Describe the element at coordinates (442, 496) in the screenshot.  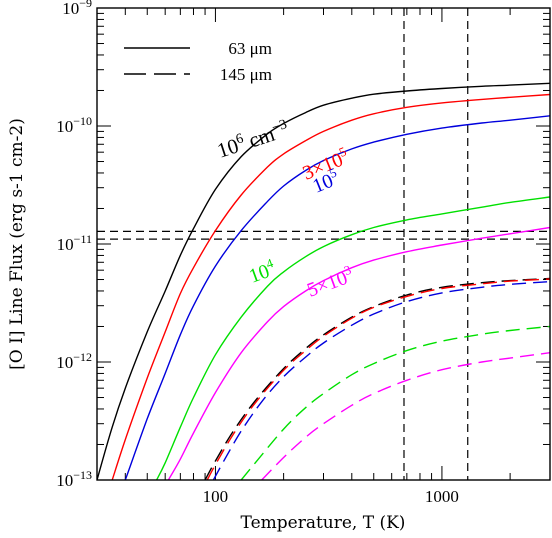
I see `x-tick-label: 1000` at that location.